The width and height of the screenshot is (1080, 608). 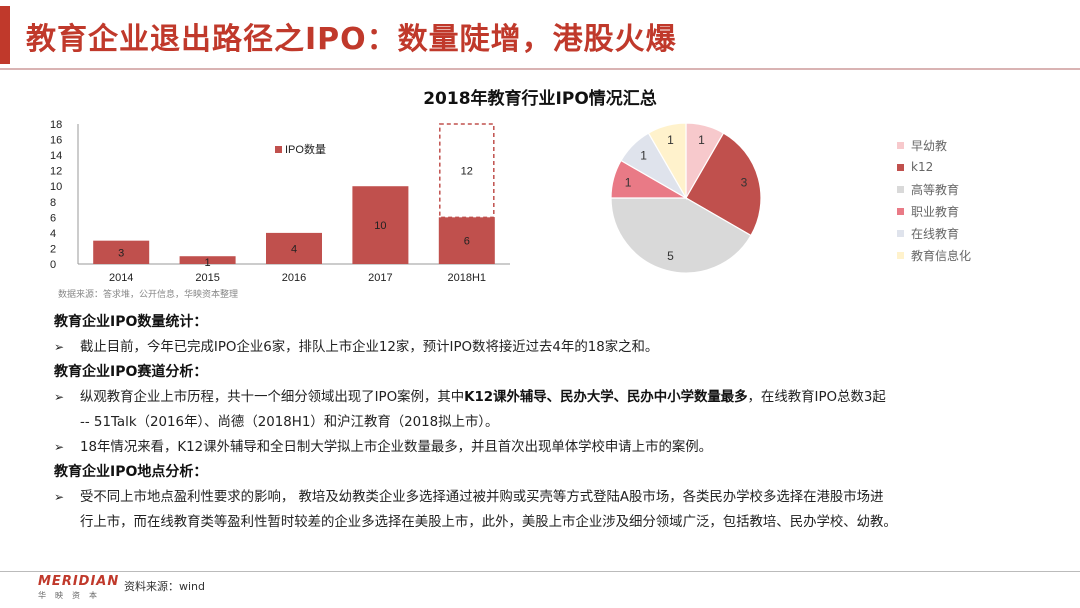 What do you see at coordinates (53, 249) in the screenshot?
I see `y-tick-label: 2` at bounding box center [53, 249].